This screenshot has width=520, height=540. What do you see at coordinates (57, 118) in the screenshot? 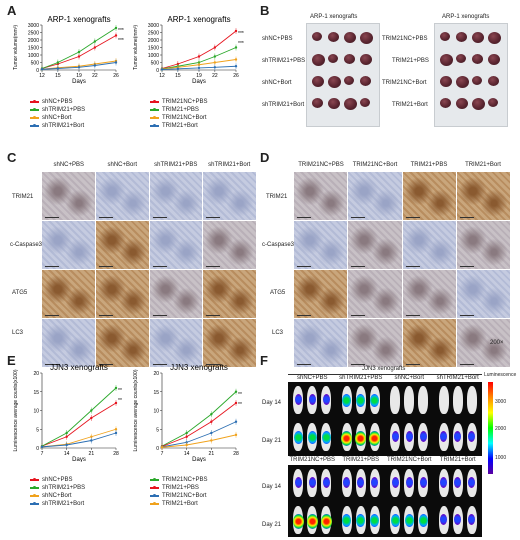
I see `legend-entry: shNC+Bort` at bounding box center [57, 118].